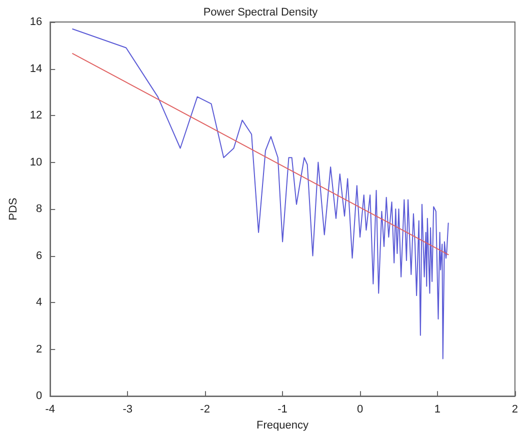 This screenshot has height=436, width=521. I want to click on x-tick-label: 0, so click(360, 410).